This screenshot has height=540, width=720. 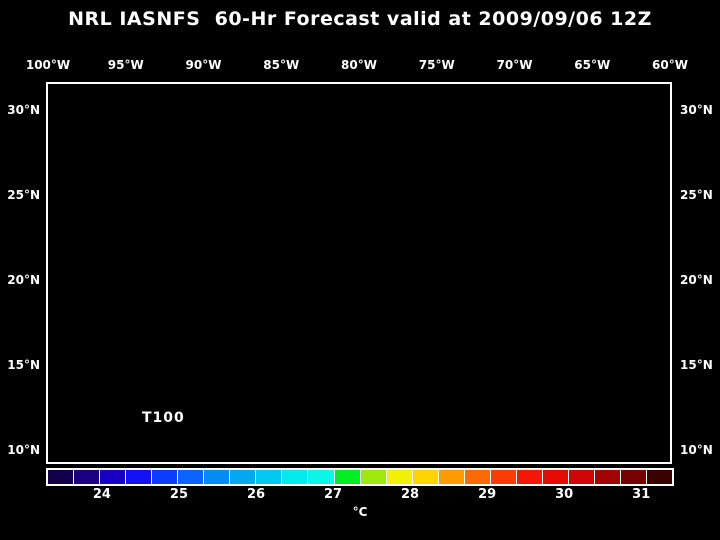 What do you see at coordinates (410, 494) in the screenshot?
I see `colorbar-tick-28: 28` at bounding box center [410, 494].